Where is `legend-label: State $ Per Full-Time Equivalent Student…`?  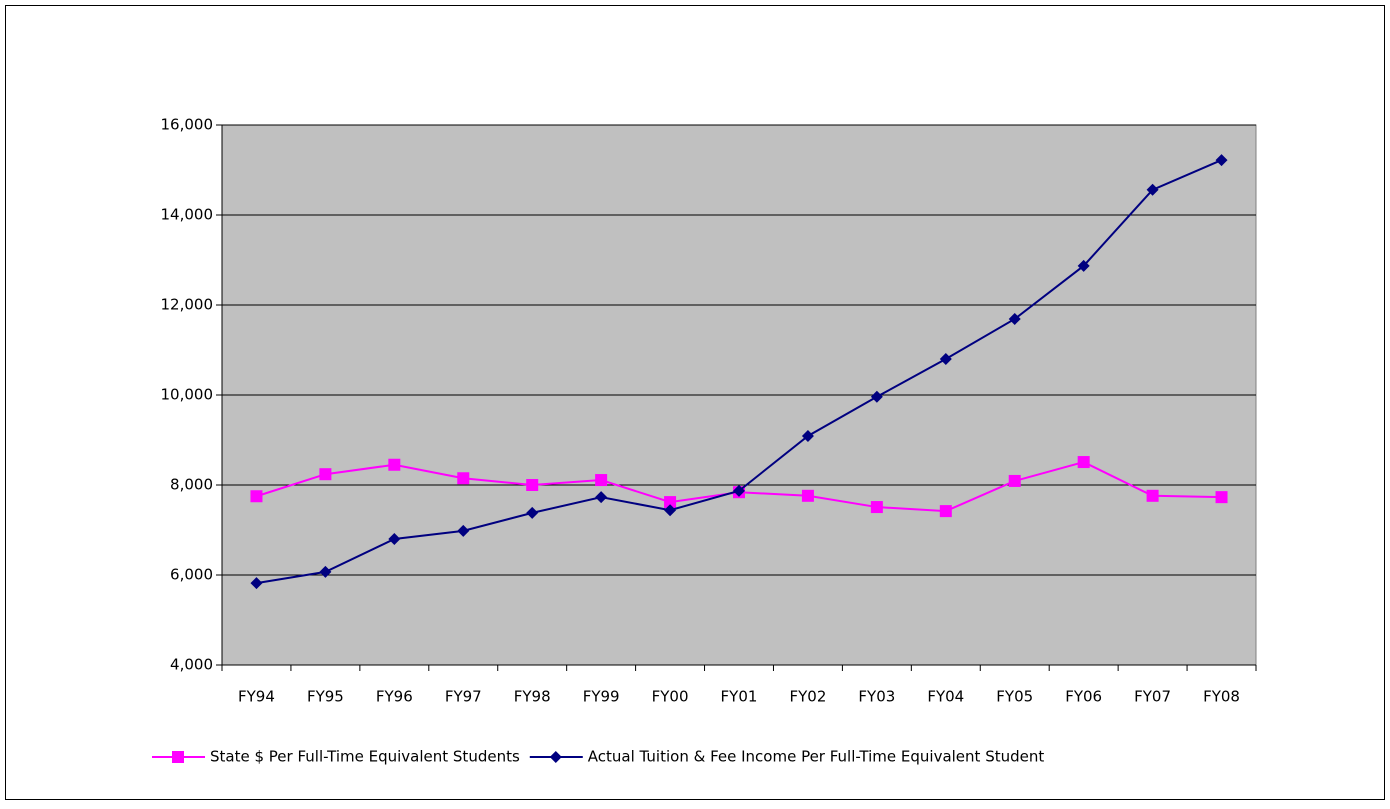
legend-label: State $ Per Full-Time Equivalent Student… is located at coordinates (365, 757).